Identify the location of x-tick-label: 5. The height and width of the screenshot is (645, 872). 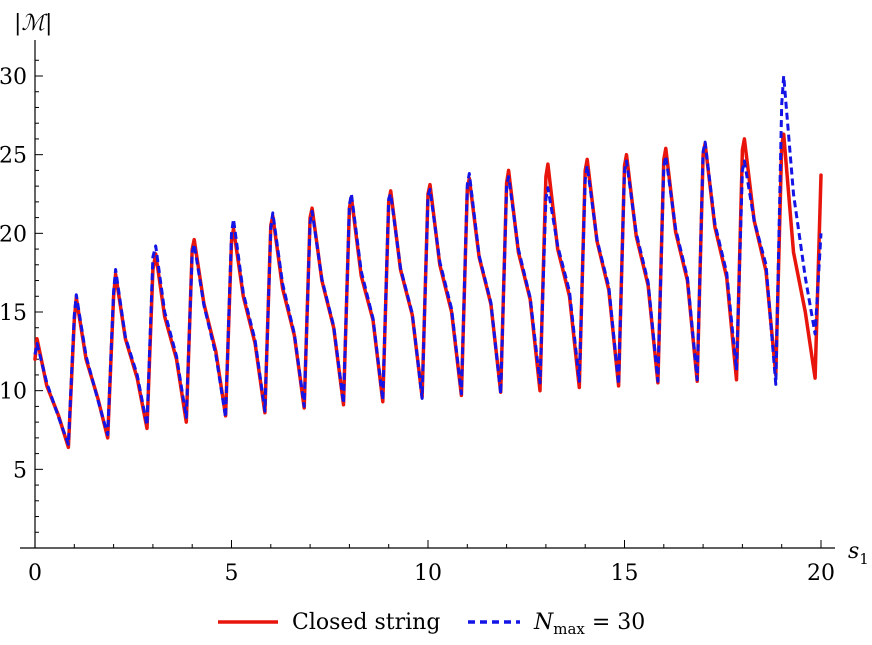
(232, 573).